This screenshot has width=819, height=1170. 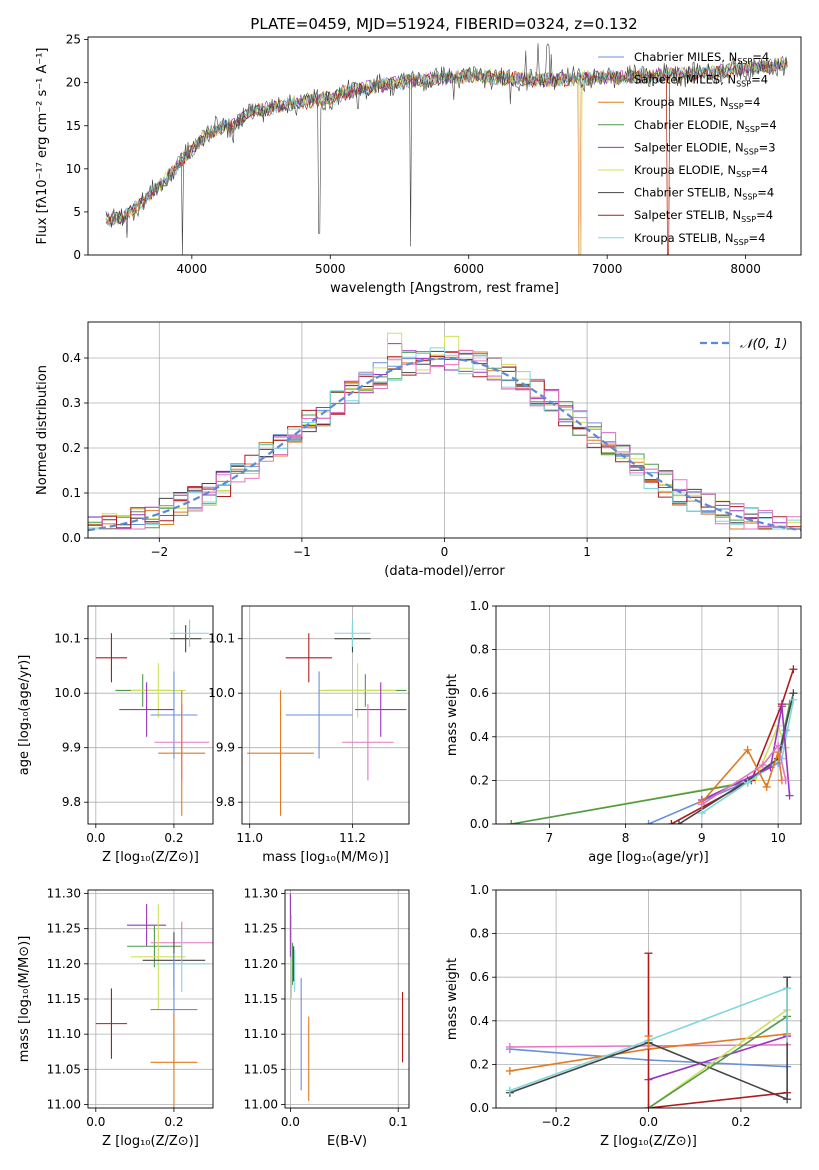 I want to click on y-tick-label: 0.8, so click(x=479, y=934).